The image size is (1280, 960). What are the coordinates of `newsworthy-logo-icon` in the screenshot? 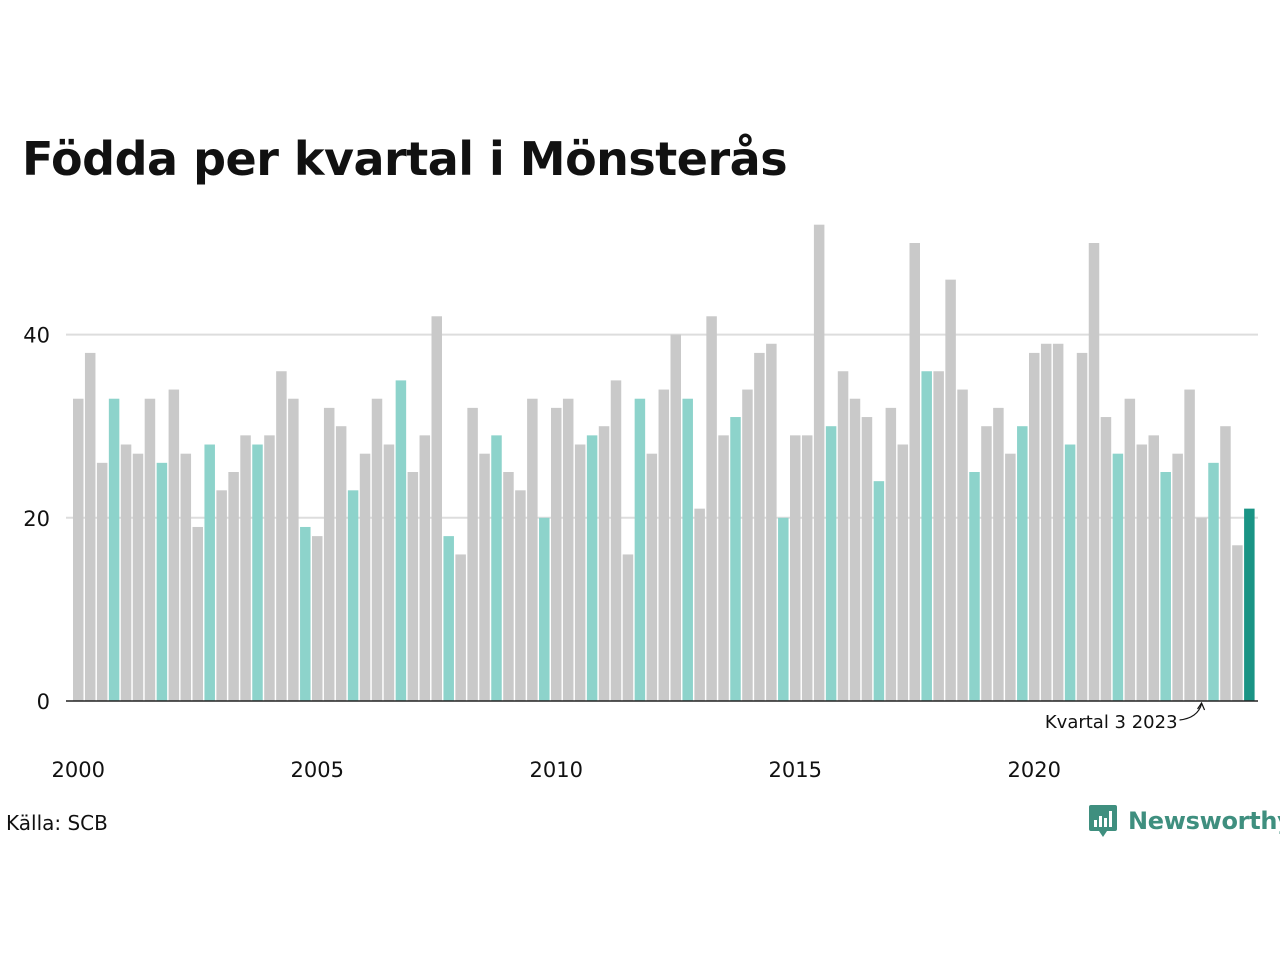 It's located at (1103, 821).